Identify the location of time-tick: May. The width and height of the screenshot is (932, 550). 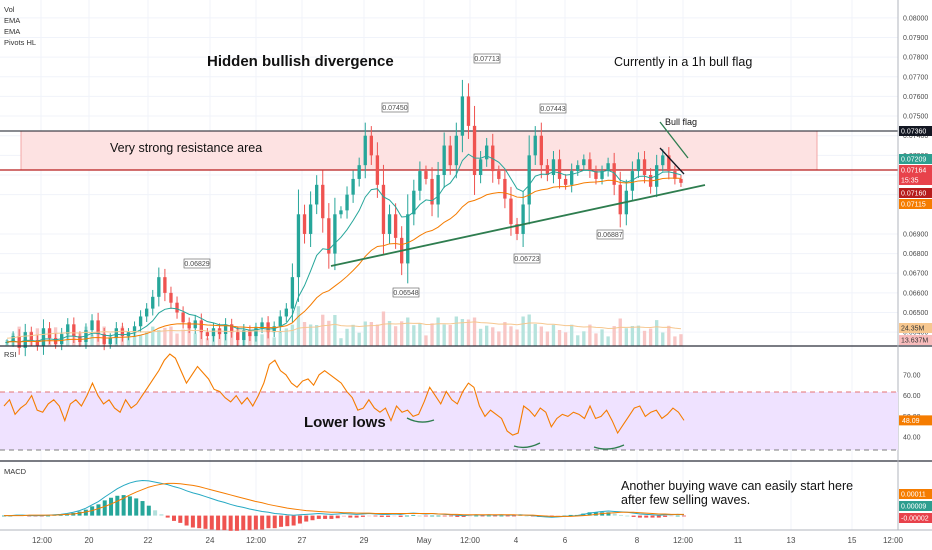
(423, 540).